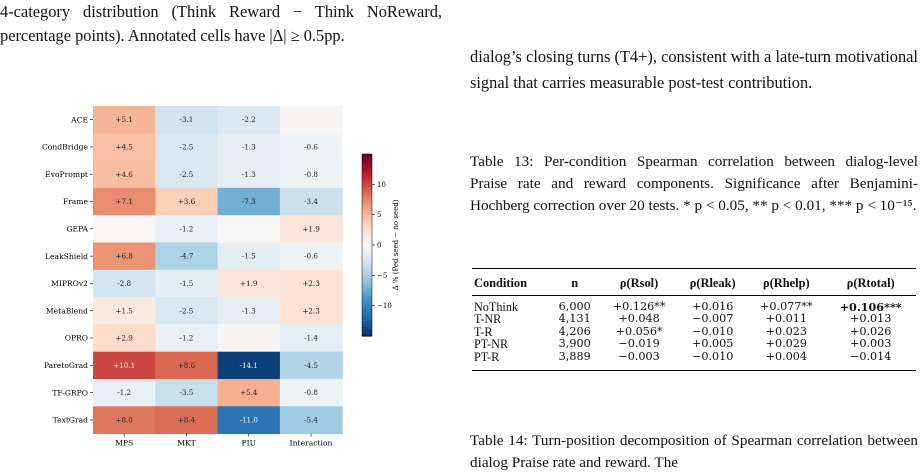 Image resolution: width=923 pixels, height=474 pixels. I want to click on table-cell: +0.048, so click(639, 319).